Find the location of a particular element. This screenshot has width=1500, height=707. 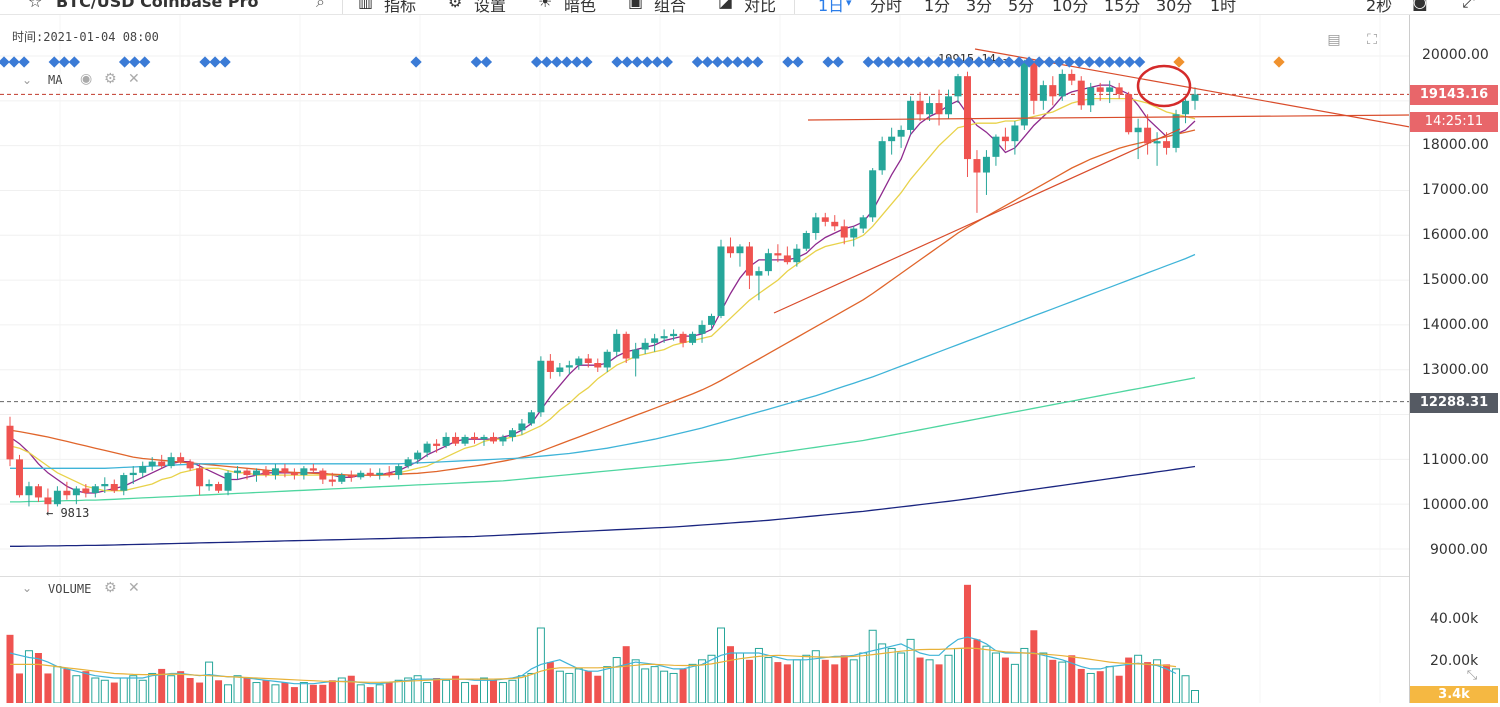

symbol-title: BTC/USD Coinbase Pro is located at coordinates (157, 5).